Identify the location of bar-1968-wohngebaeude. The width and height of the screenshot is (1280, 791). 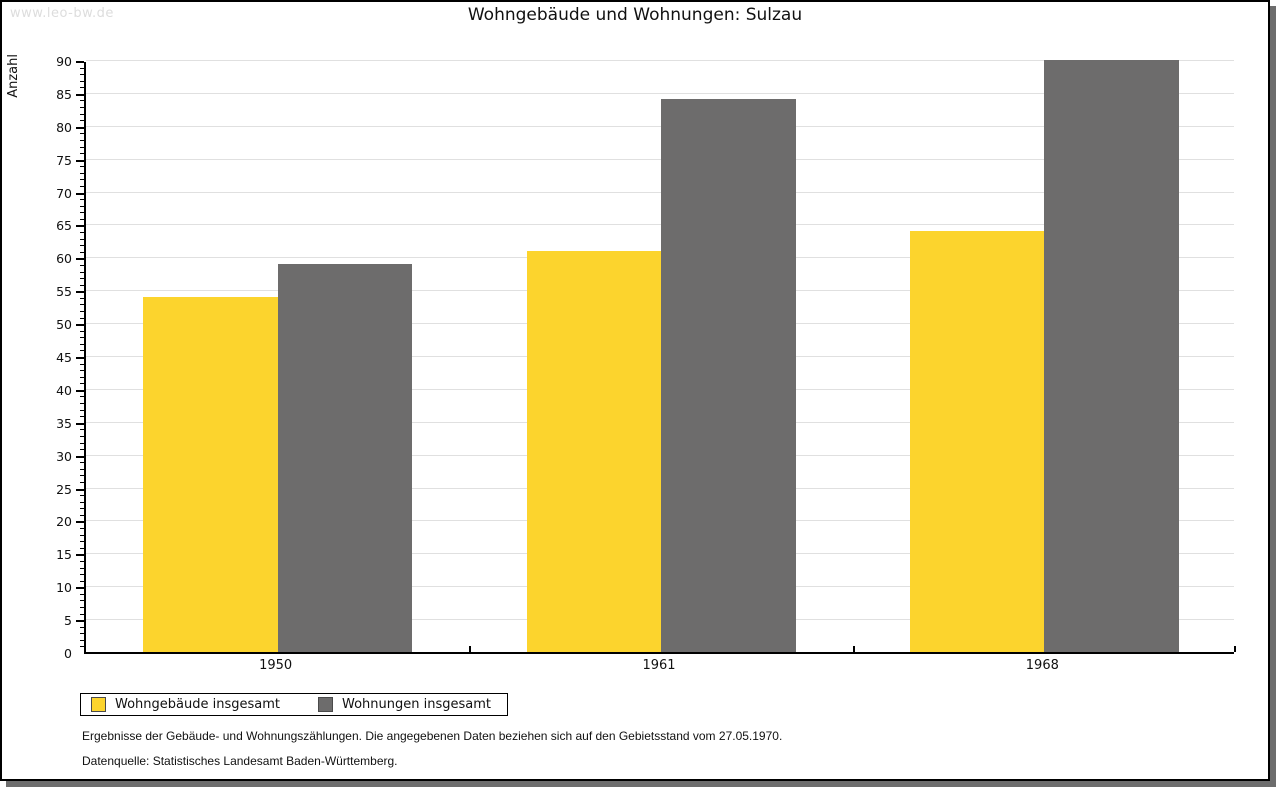
(977, 441).